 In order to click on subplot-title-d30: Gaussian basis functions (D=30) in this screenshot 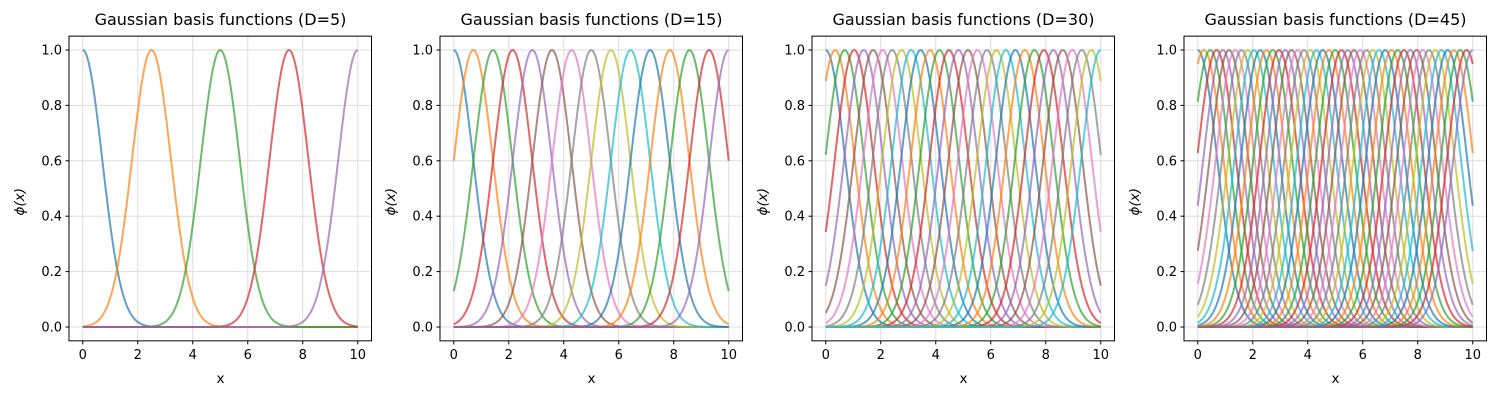, I will do `click(963, 19)`.